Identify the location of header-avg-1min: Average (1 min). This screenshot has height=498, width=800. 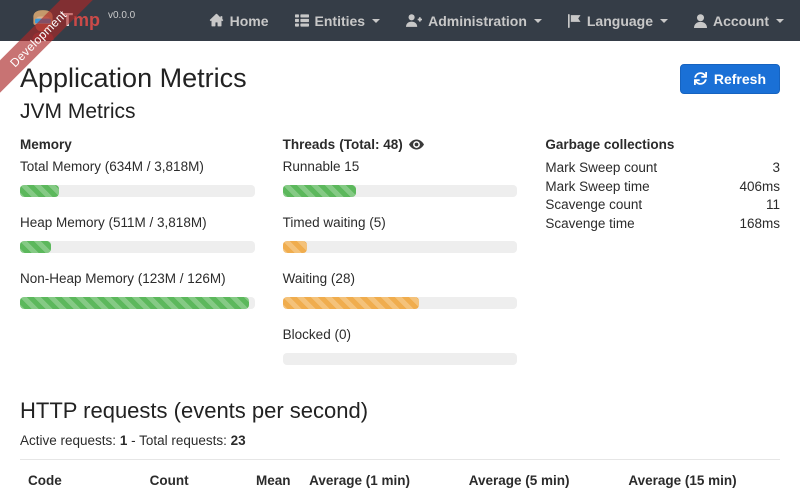
(359, 480).